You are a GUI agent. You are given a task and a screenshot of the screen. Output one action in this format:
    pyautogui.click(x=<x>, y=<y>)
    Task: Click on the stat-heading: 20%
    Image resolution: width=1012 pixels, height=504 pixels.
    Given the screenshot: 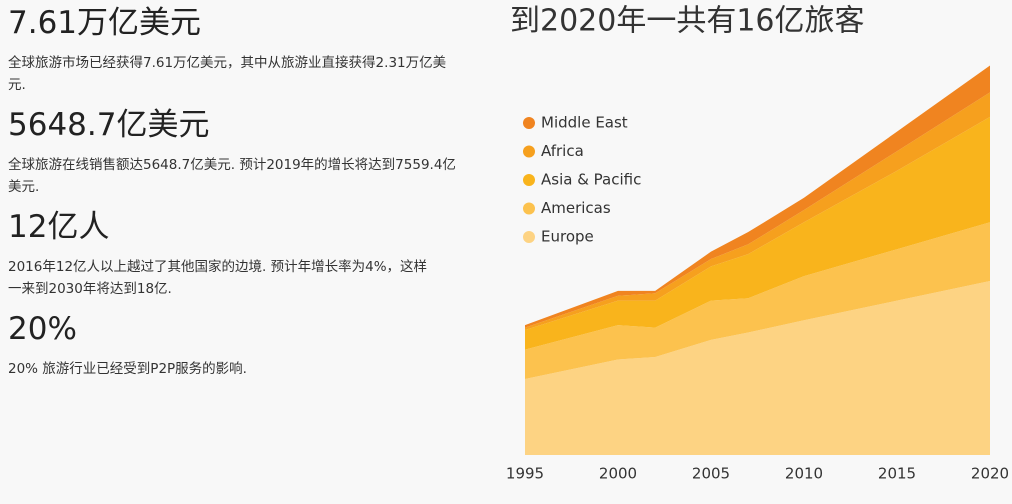 What is the action you would take?
    pyautogui.click(x=42, y=329)
    